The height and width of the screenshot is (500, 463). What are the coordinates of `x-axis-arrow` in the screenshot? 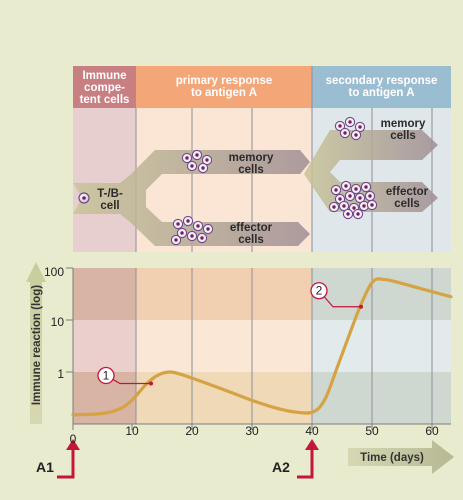 It's located at (401, 457).